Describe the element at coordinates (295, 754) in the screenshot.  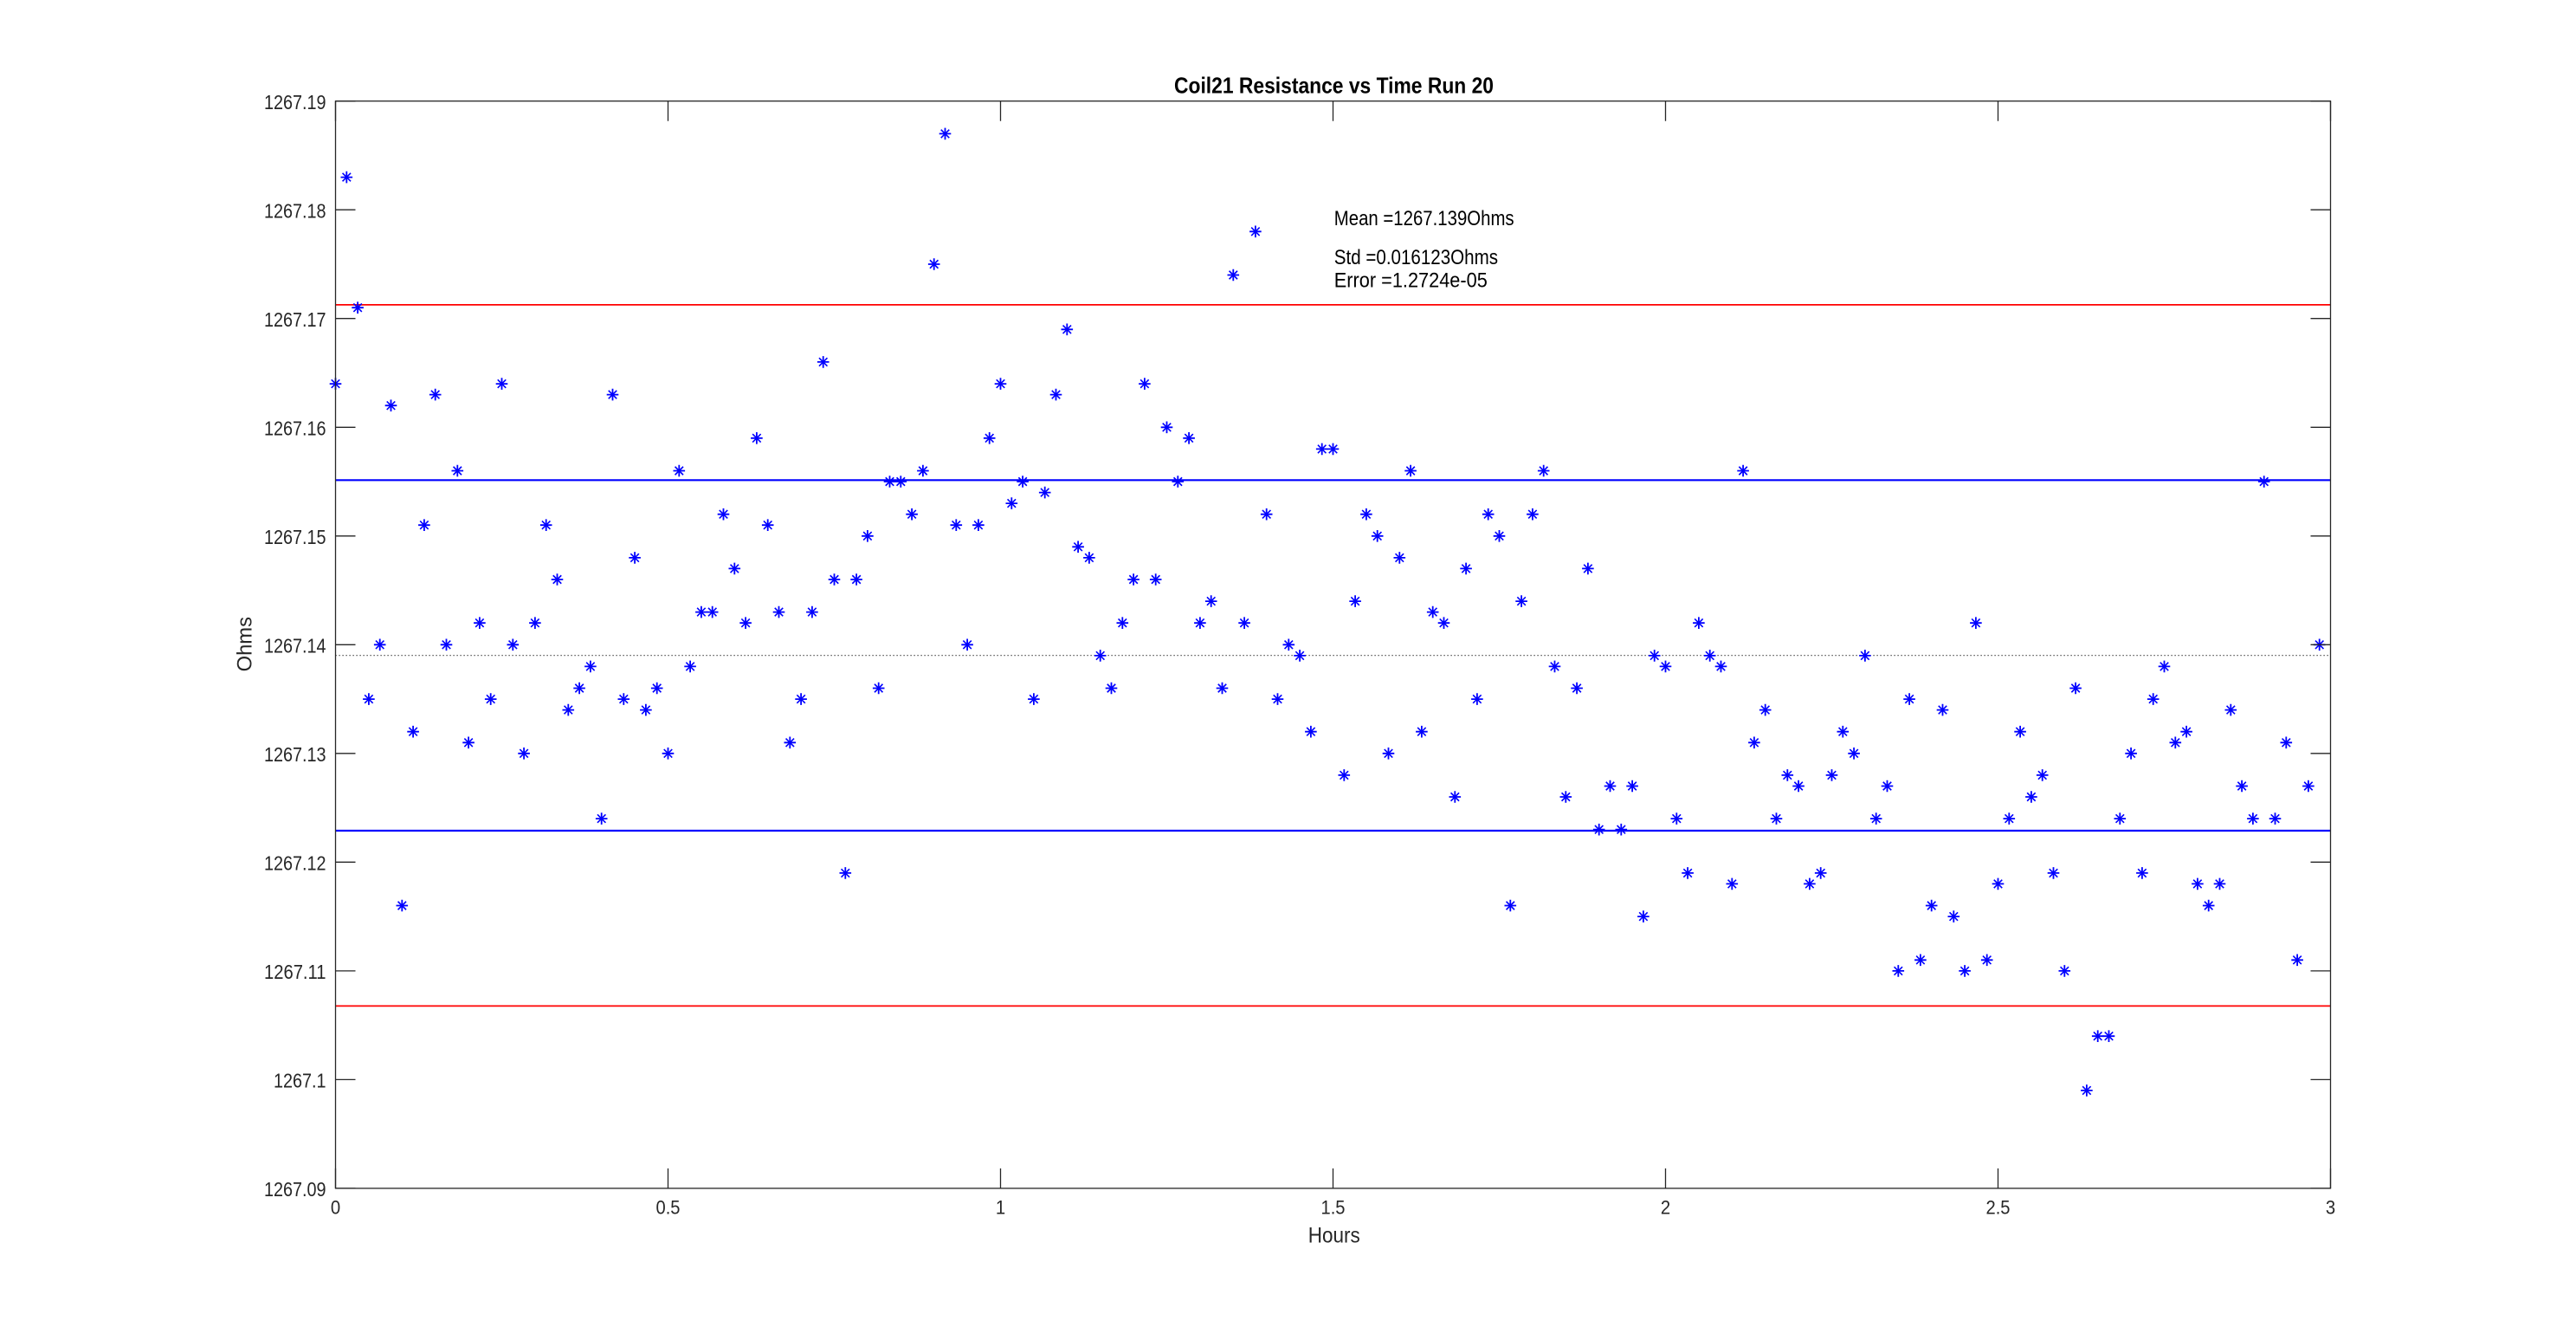
I see `svg-text: 1267.13` at that location.